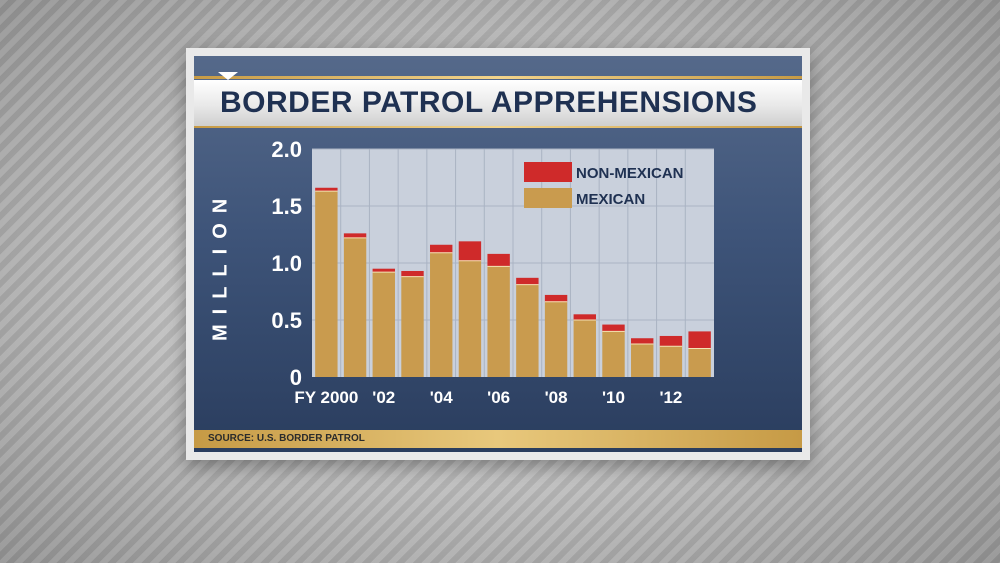  I want to click on x-tick-label: '04, so click(441, 397).